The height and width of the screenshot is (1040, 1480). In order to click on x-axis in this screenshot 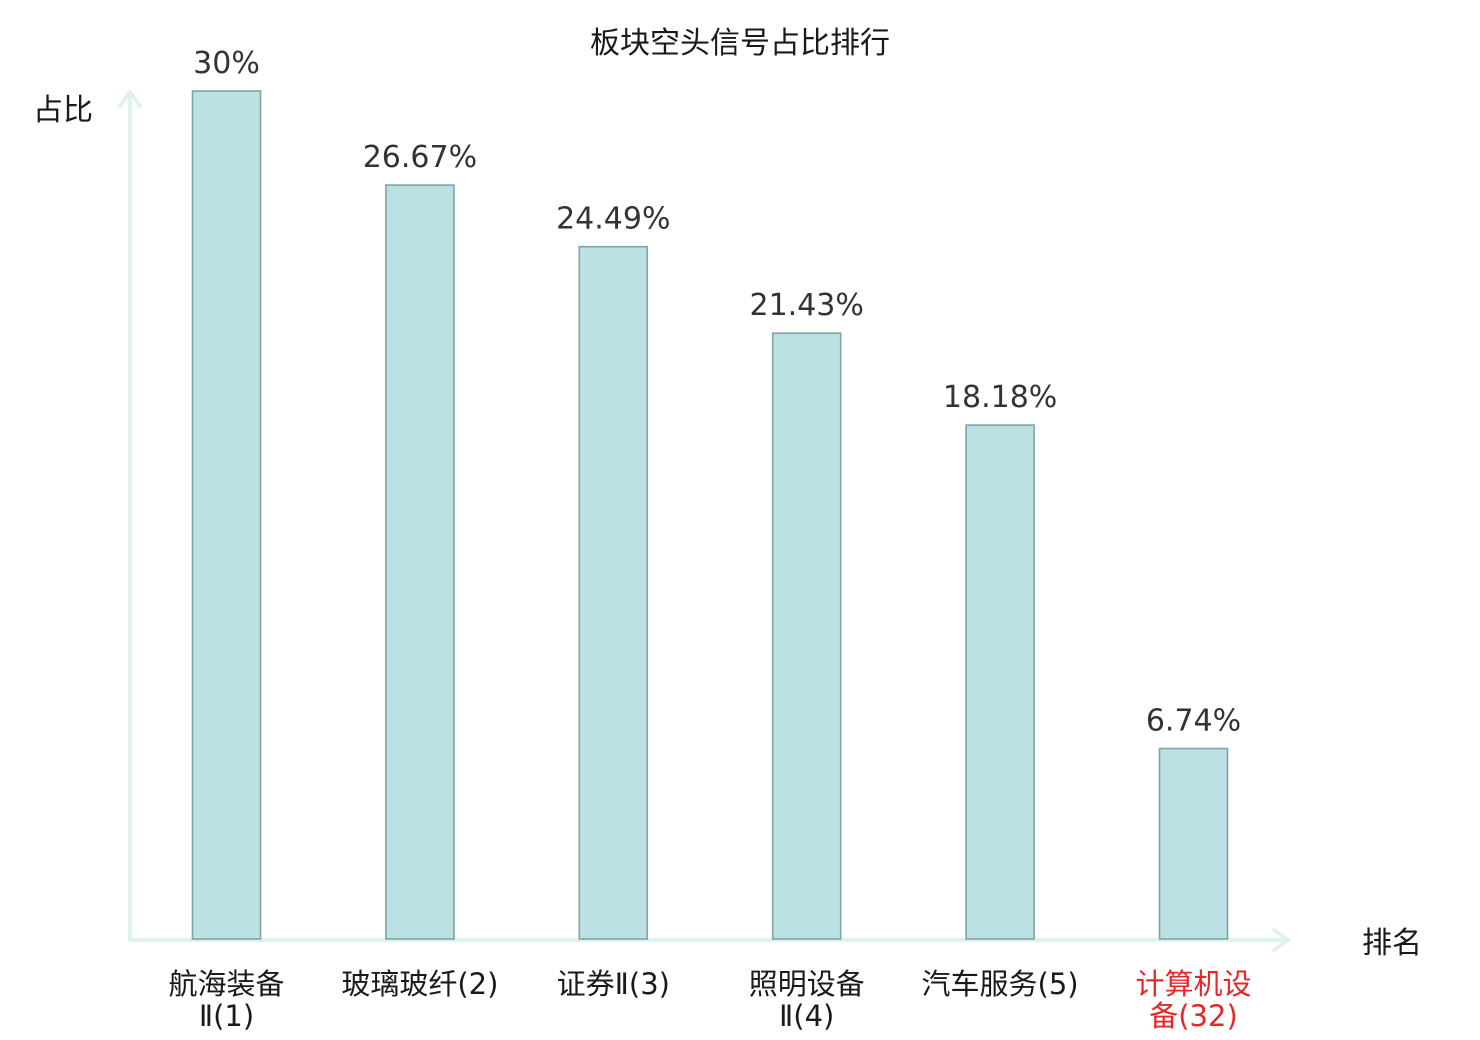, I will do `click(710, 940)`.